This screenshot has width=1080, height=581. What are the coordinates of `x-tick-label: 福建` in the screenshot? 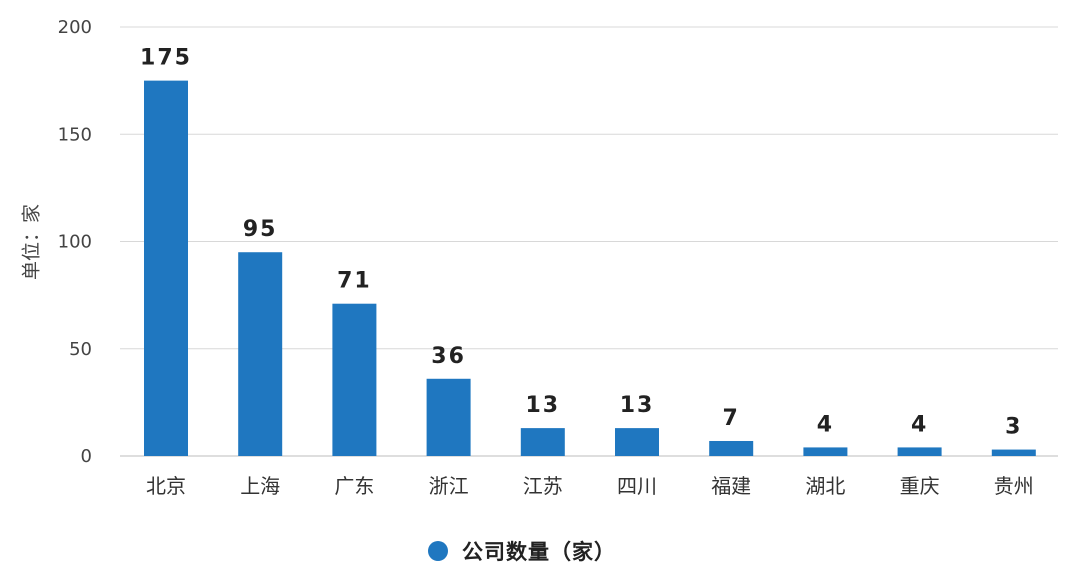 It's located at (731, 486).